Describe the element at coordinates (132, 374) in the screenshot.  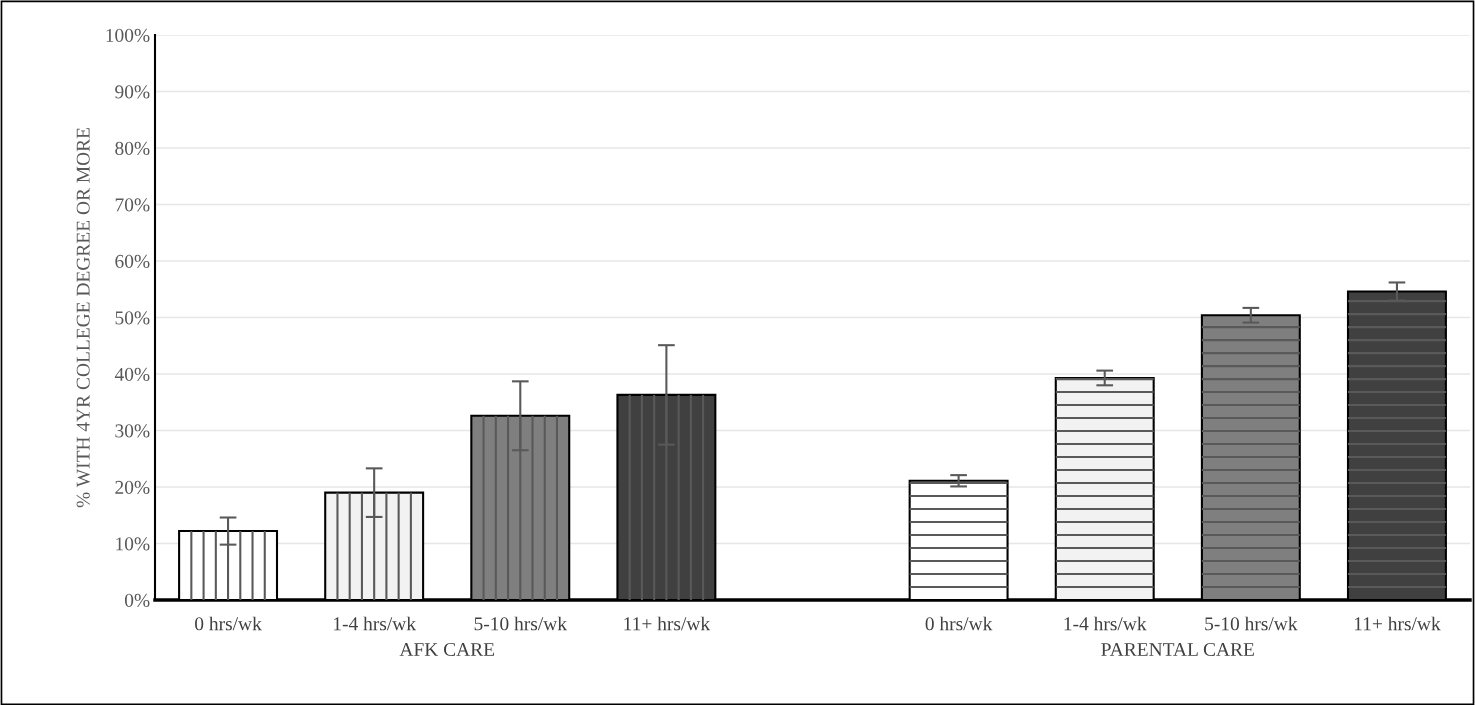
I see `y-tick-label: 40%` at that location.